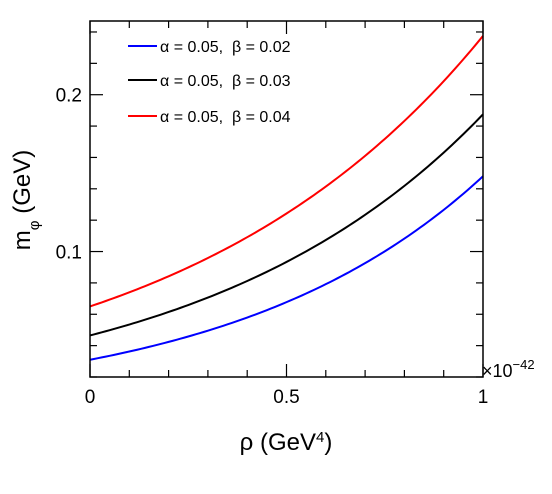 Image resolution: width=552 pixels, height=494 pixels. What do you see at coordinates (225, 47) in the screenshot?
I see `legend-label-1: α = 0.05, β = 0.02` at bounding box center [225, 47].